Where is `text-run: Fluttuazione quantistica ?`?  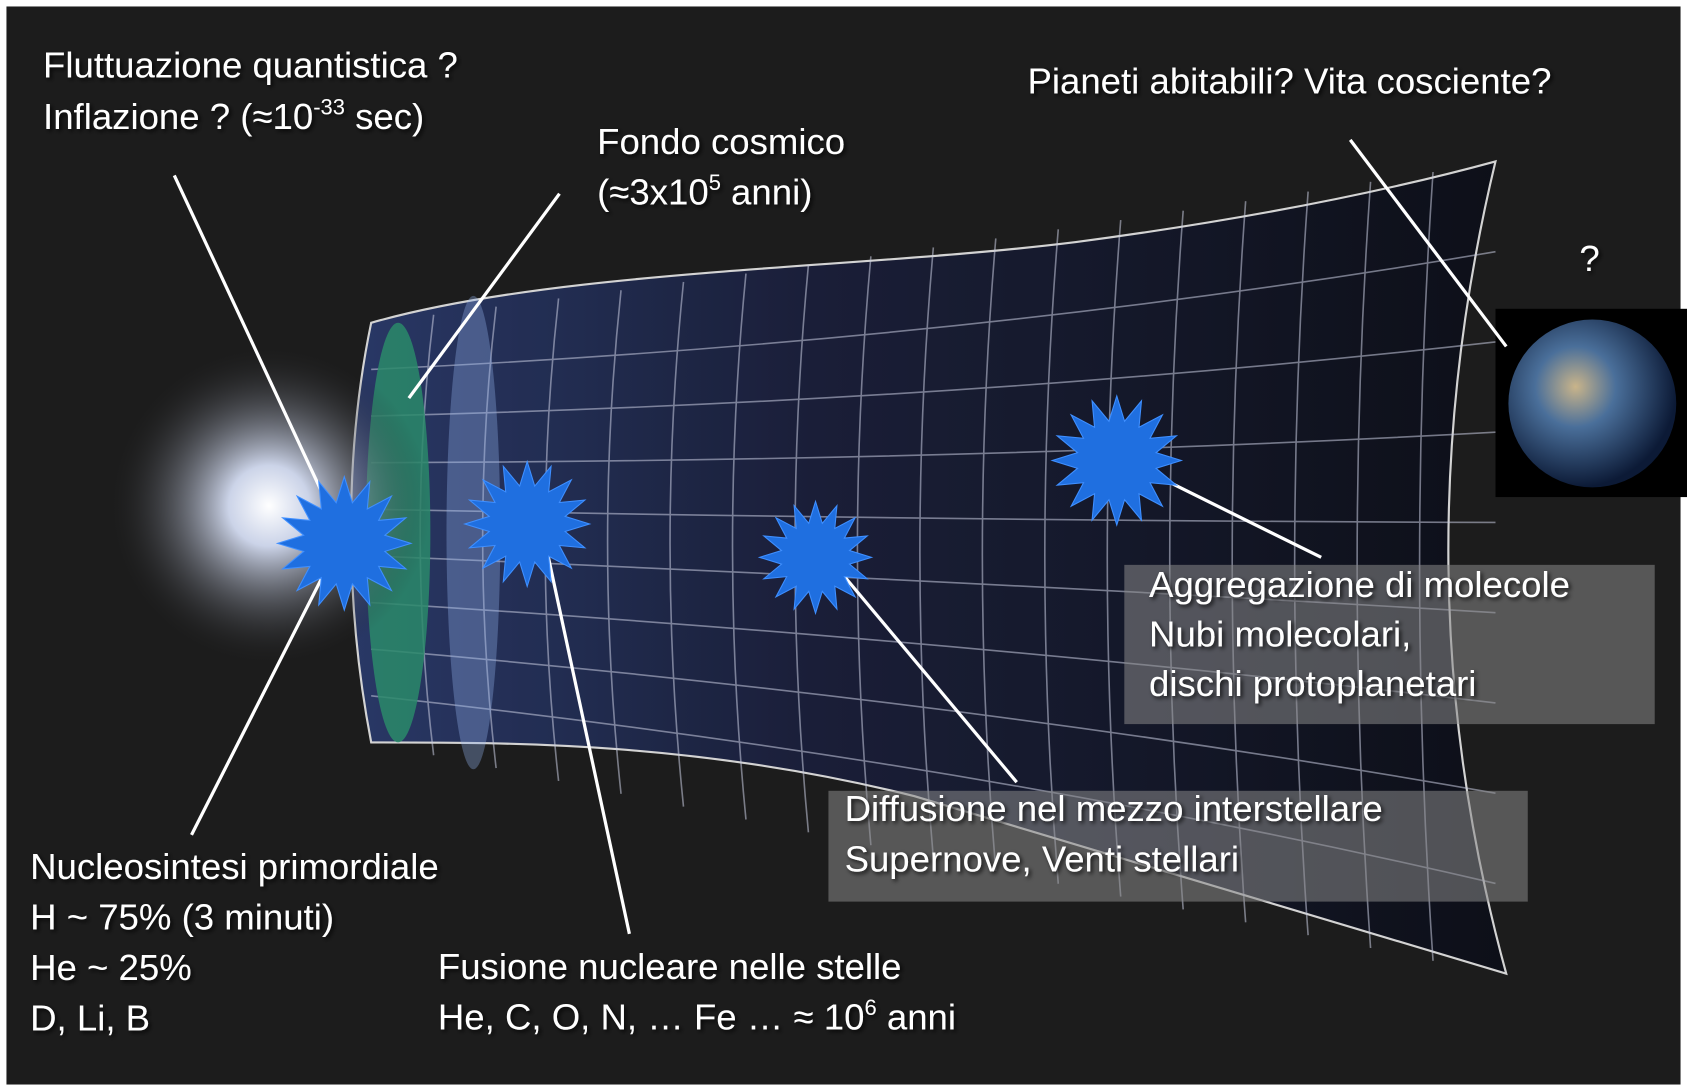
text-run: Fluttuazione quantistica ? is located at coordinates (250, 64).